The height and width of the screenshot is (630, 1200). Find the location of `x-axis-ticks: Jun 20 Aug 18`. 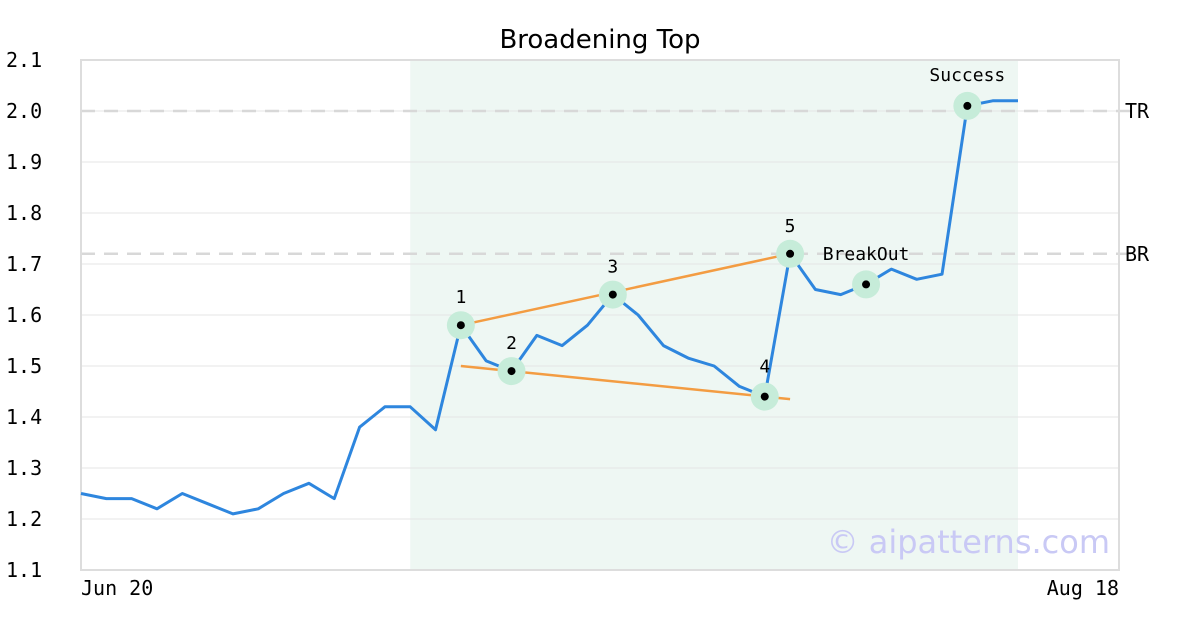

x-axis-ticks: Jun 20 Aug 18 is located at coordinates (600, 588).